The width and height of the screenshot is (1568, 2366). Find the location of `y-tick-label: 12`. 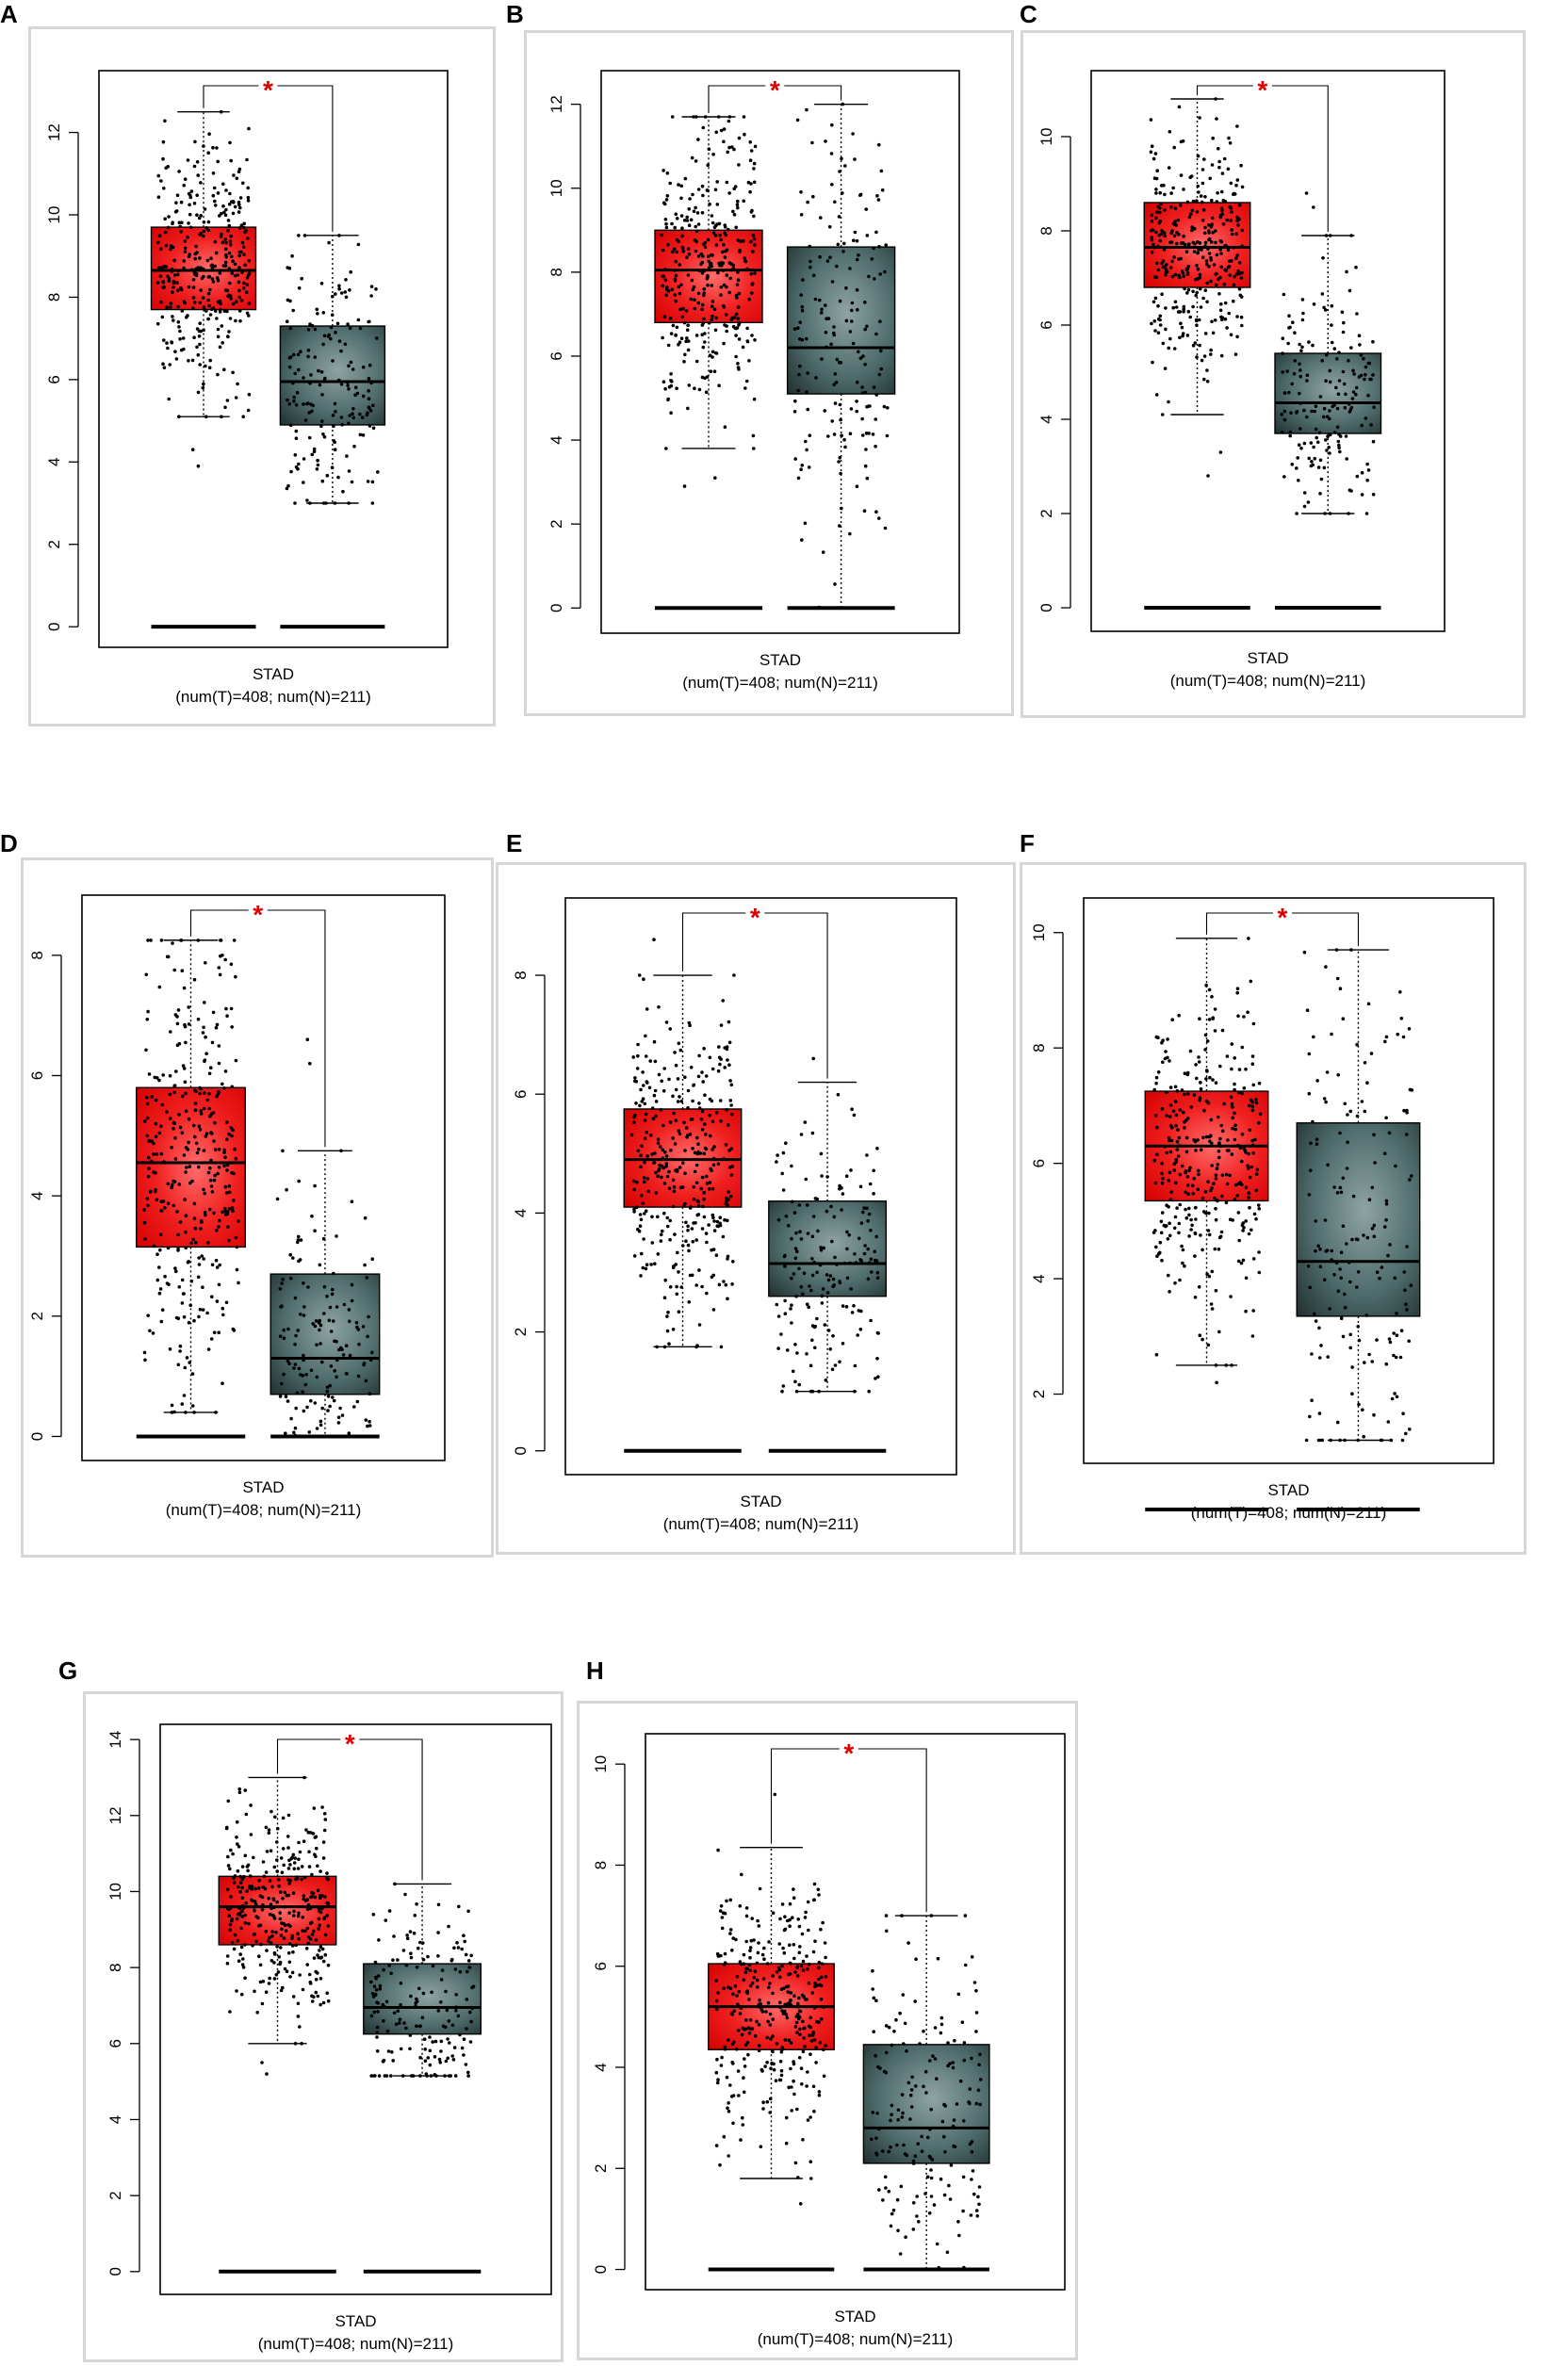

y-tick-label: 12 is located at coordinates (556, 104).